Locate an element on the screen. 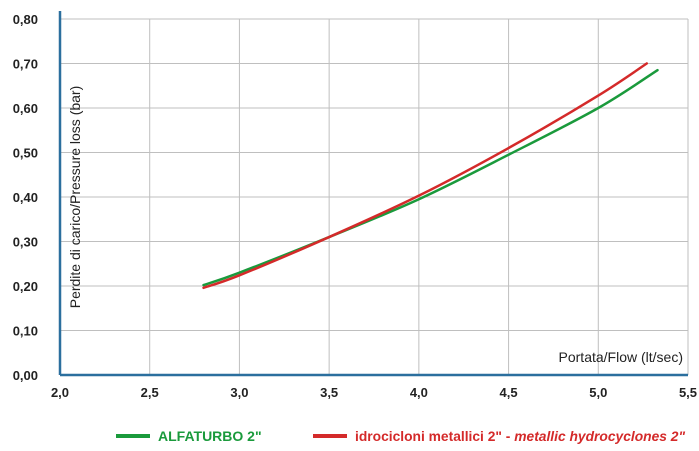 The height and width of the screenshot is (451, 699). x-tick-label: 4,0 is located at coordinates (419, 392).